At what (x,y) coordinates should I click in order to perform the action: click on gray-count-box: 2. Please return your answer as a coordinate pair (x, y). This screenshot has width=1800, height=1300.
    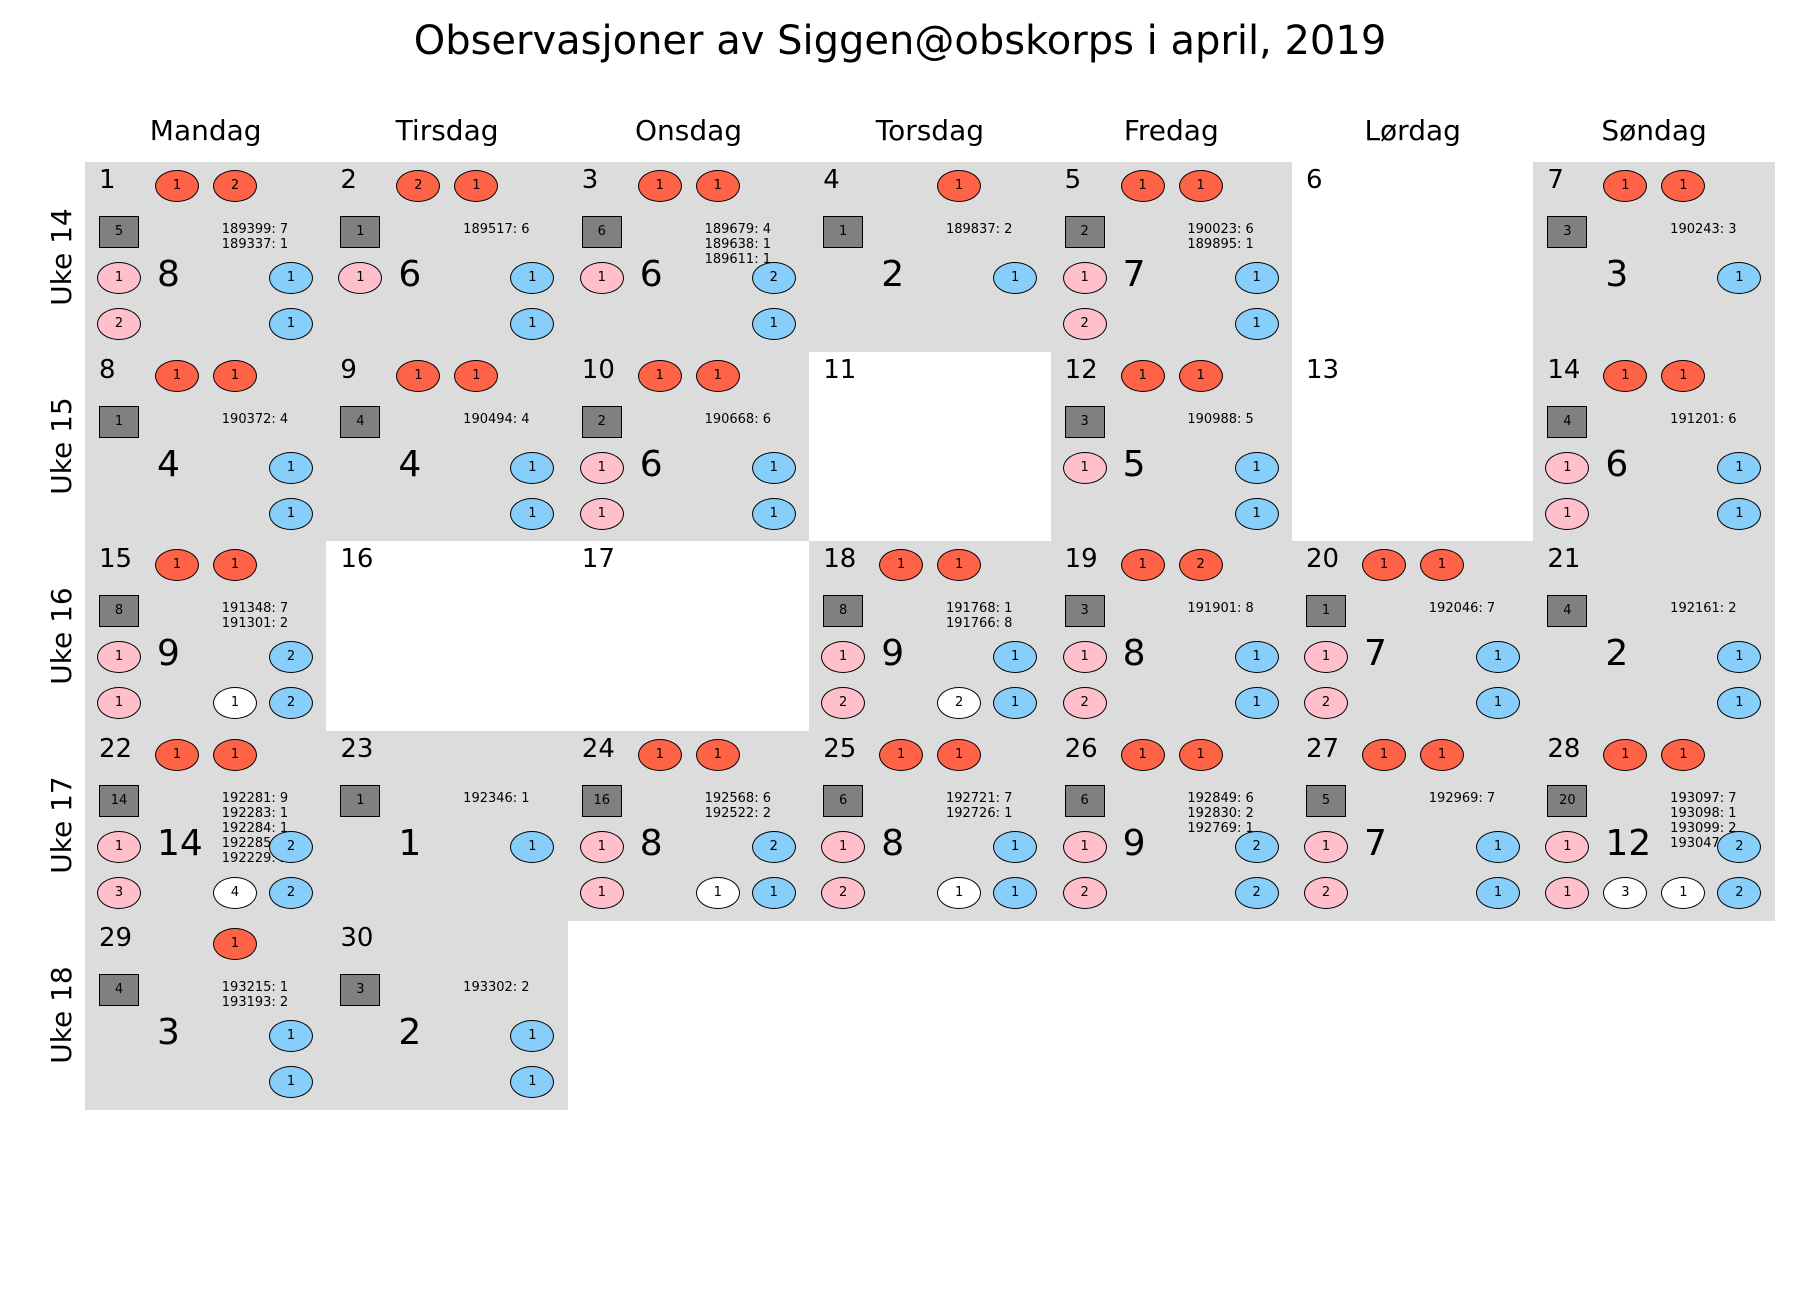
    Looking at the image, I should click on (601, 421).